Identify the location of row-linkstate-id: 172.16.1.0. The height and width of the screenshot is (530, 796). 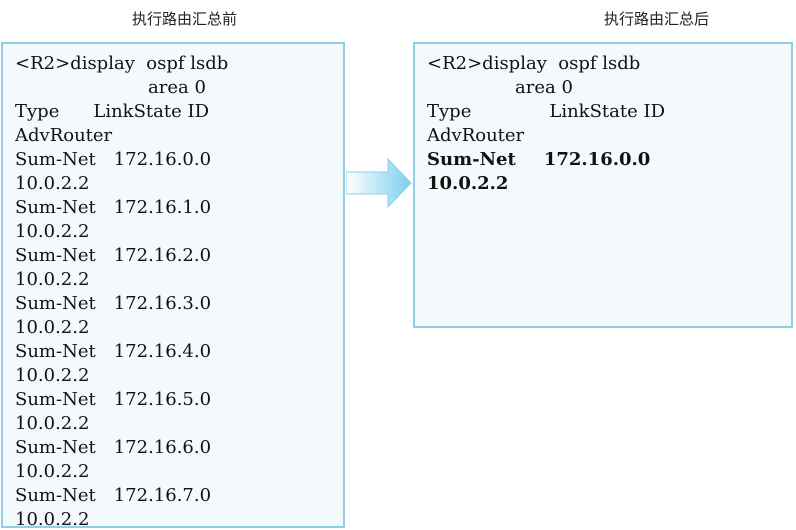
(162, 207).